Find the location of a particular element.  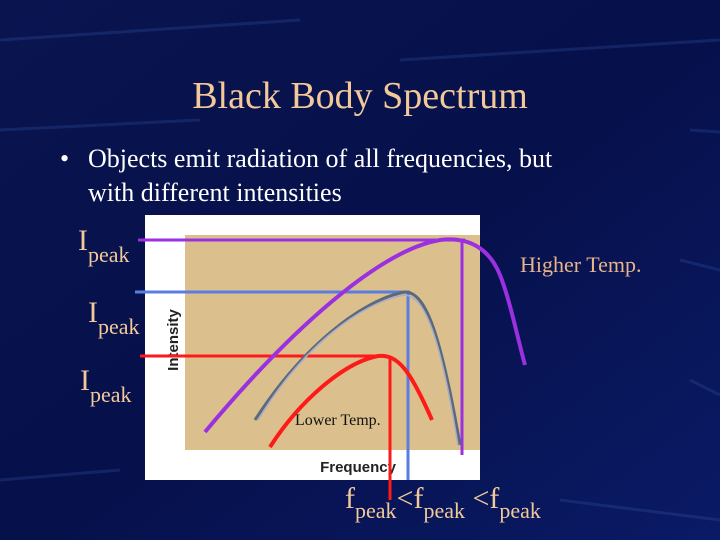

mid-curve-highlight is located at coordinates (358, 370).